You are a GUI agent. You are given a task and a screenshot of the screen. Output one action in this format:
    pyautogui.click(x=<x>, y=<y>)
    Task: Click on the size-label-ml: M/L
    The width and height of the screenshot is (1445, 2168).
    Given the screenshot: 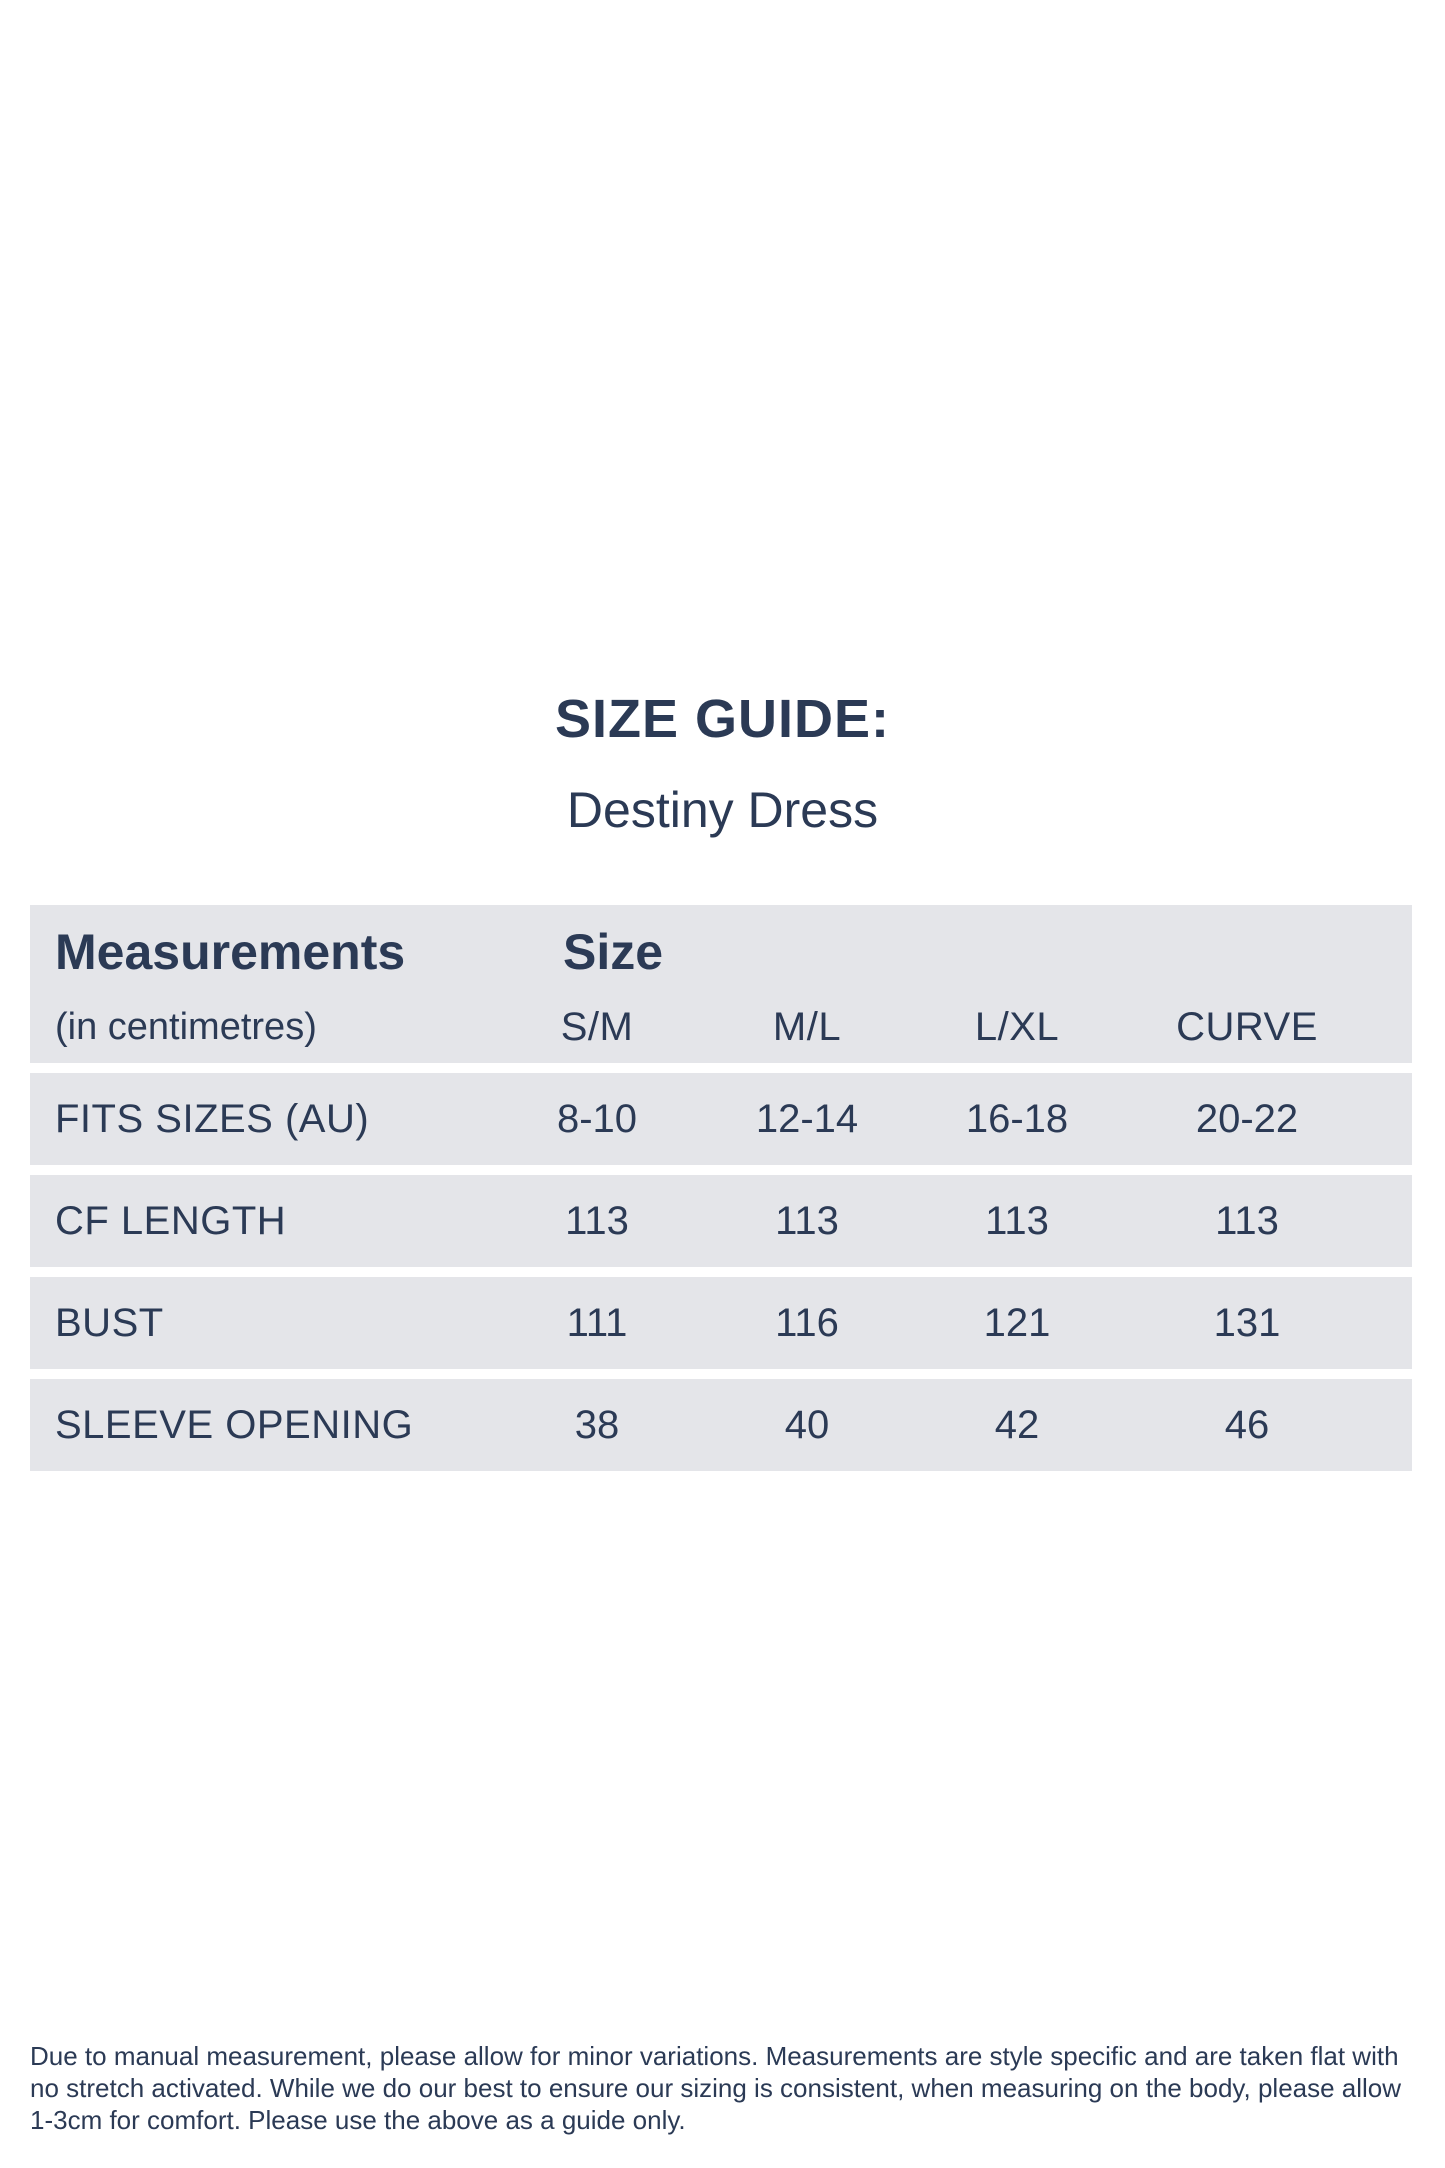 What is the action you would take?
    pyautogui.click(x=807, y=1027)
    